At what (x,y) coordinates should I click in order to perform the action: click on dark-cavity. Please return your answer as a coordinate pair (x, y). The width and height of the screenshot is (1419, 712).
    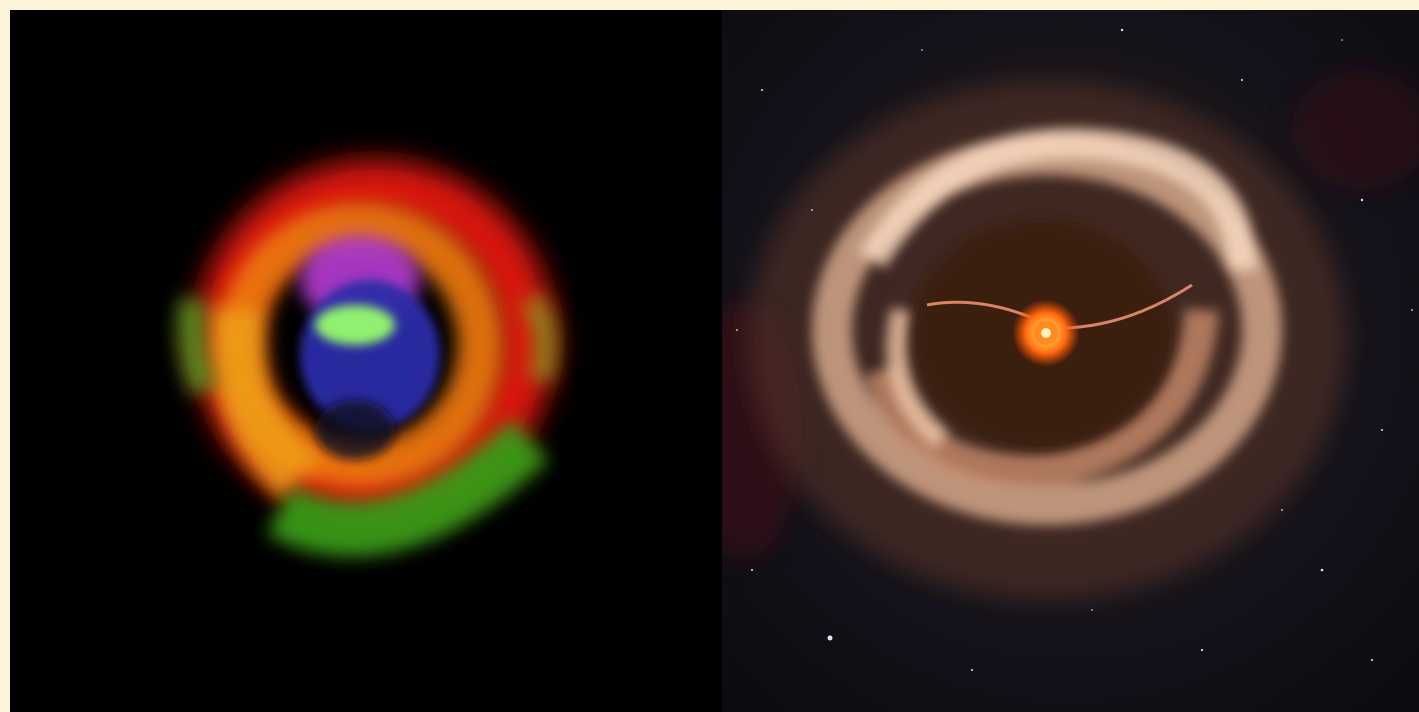
    Looking at the image, I should click on (355, 430).